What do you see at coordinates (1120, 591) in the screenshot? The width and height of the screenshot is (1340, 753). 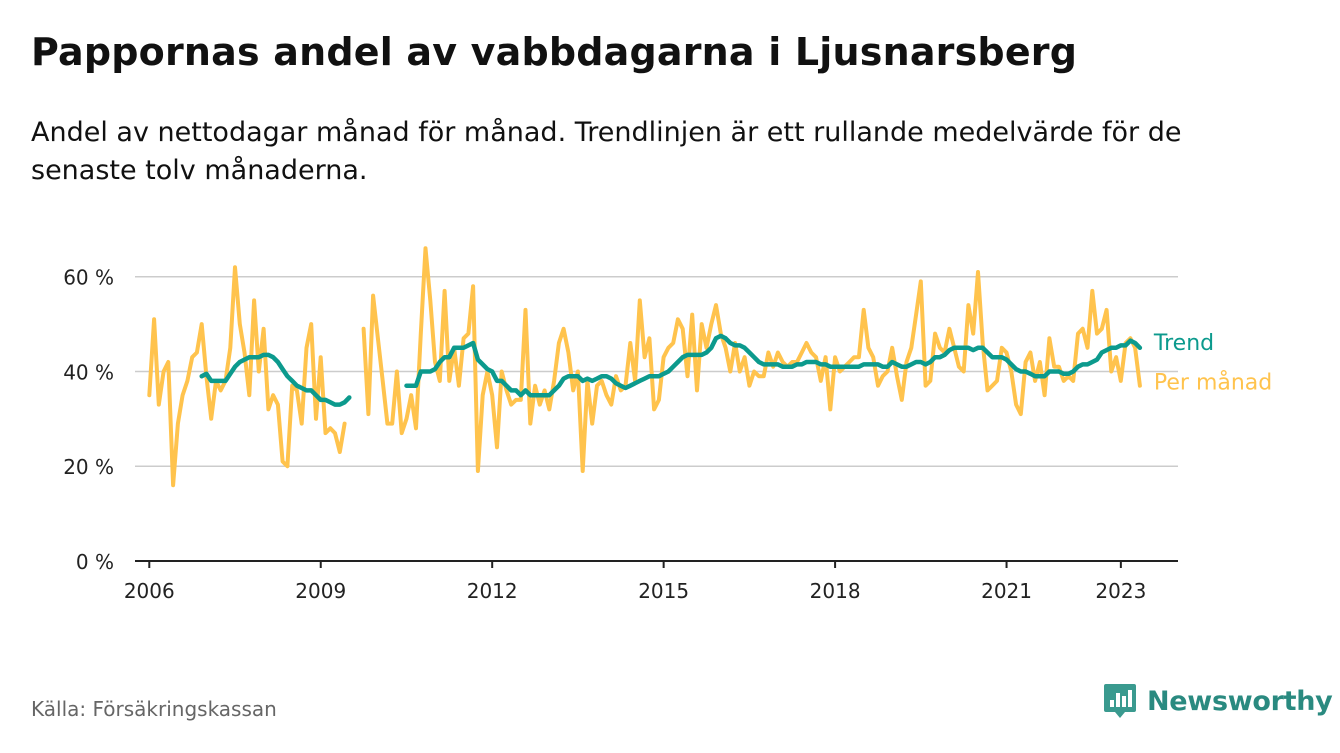 I see `x-tick-label: 2023` at bounding box center [1120, 591].